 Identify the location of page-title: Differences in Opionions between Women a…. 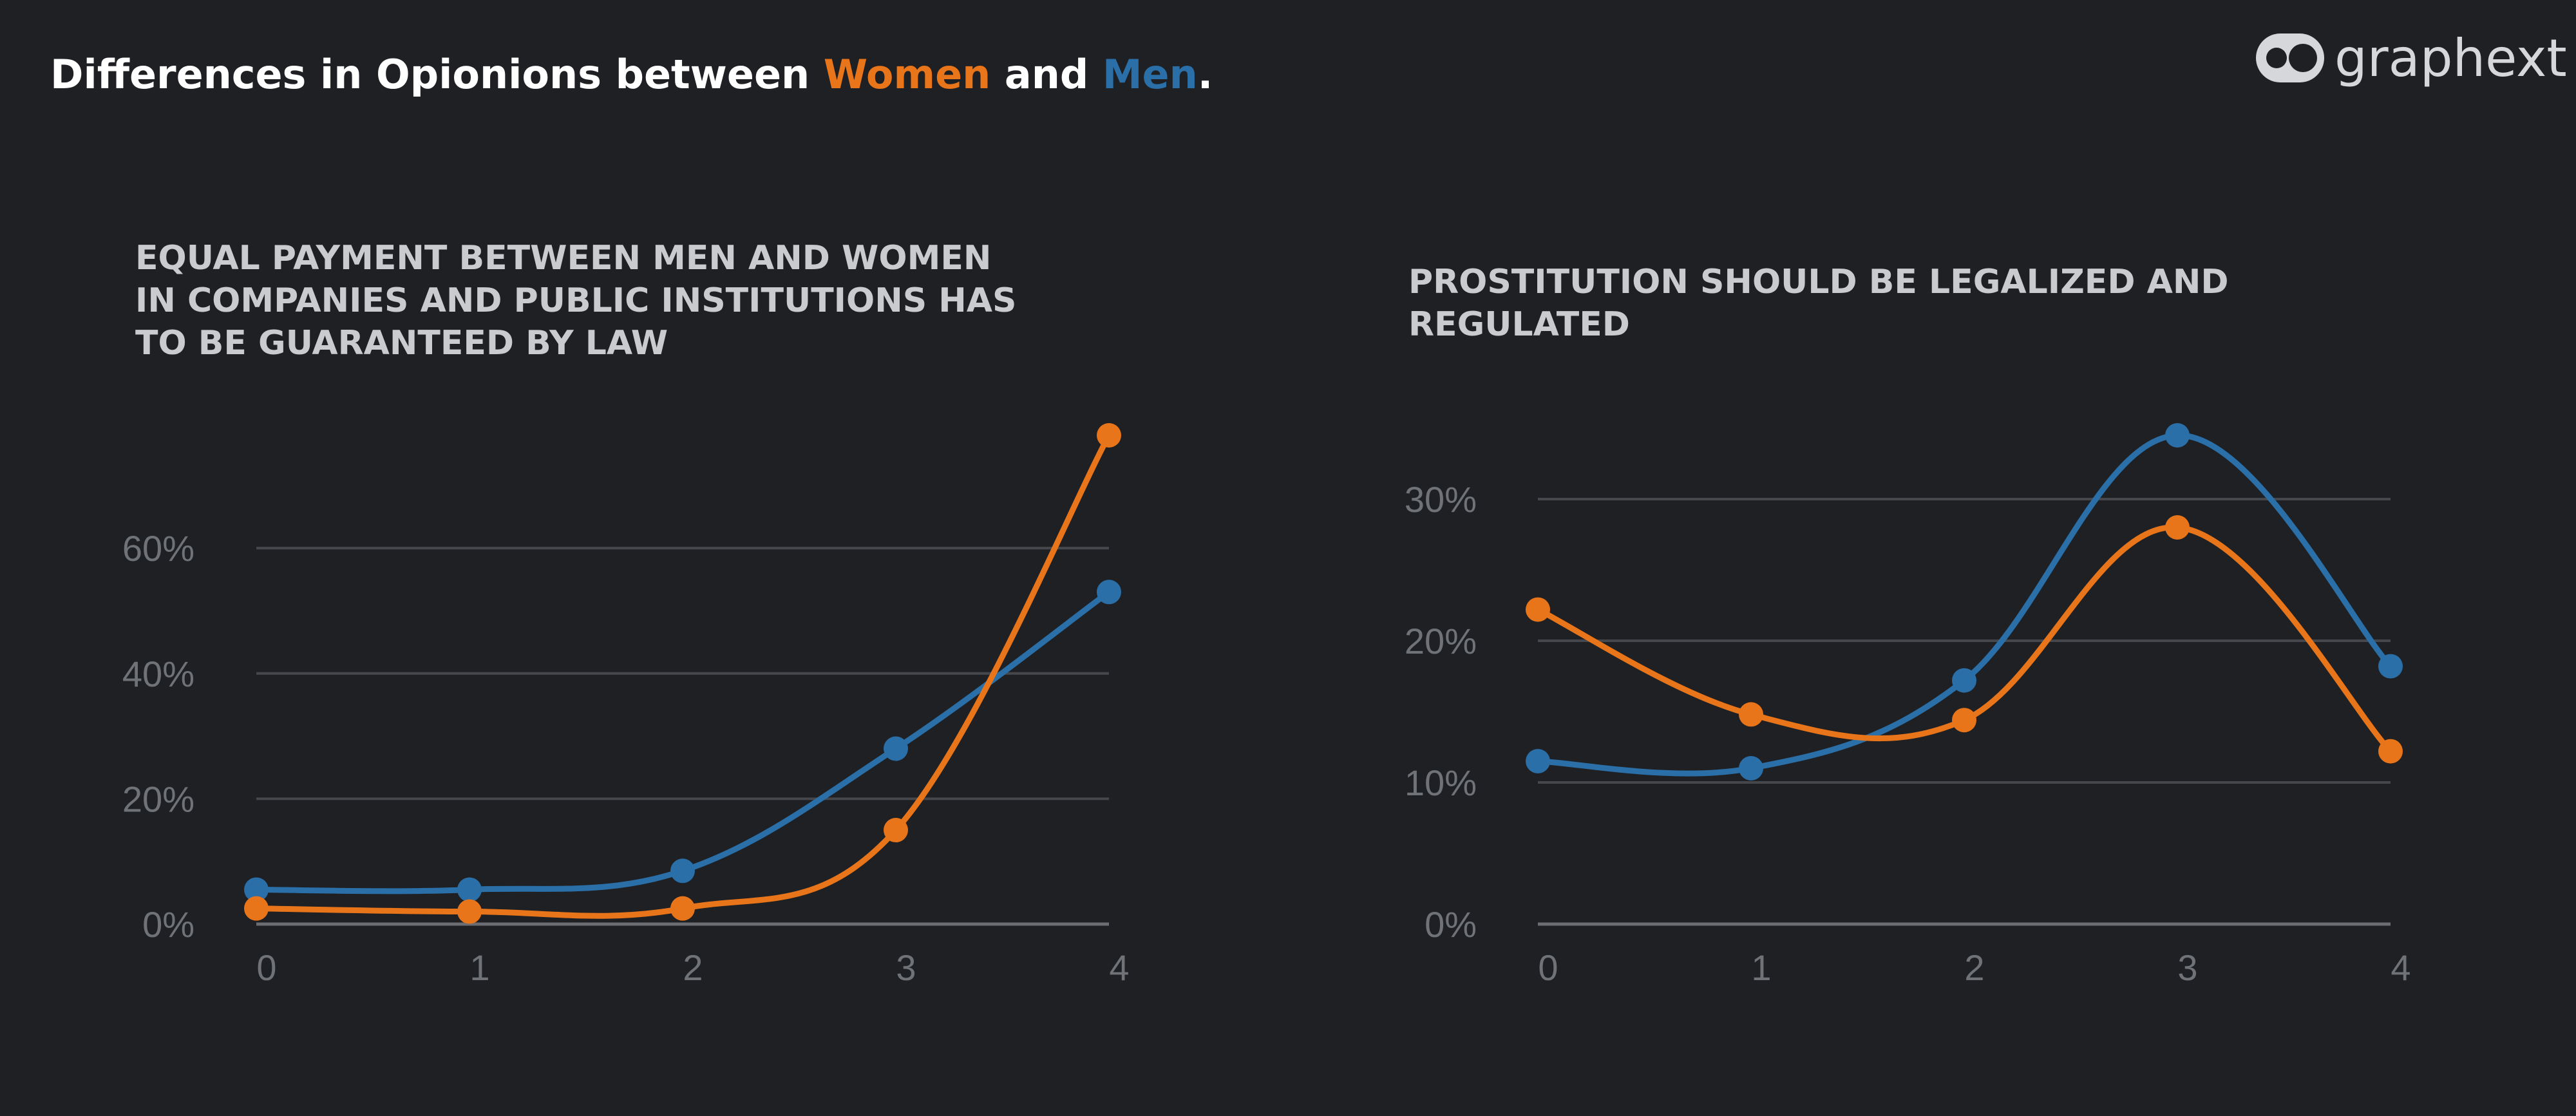
(631, 74).